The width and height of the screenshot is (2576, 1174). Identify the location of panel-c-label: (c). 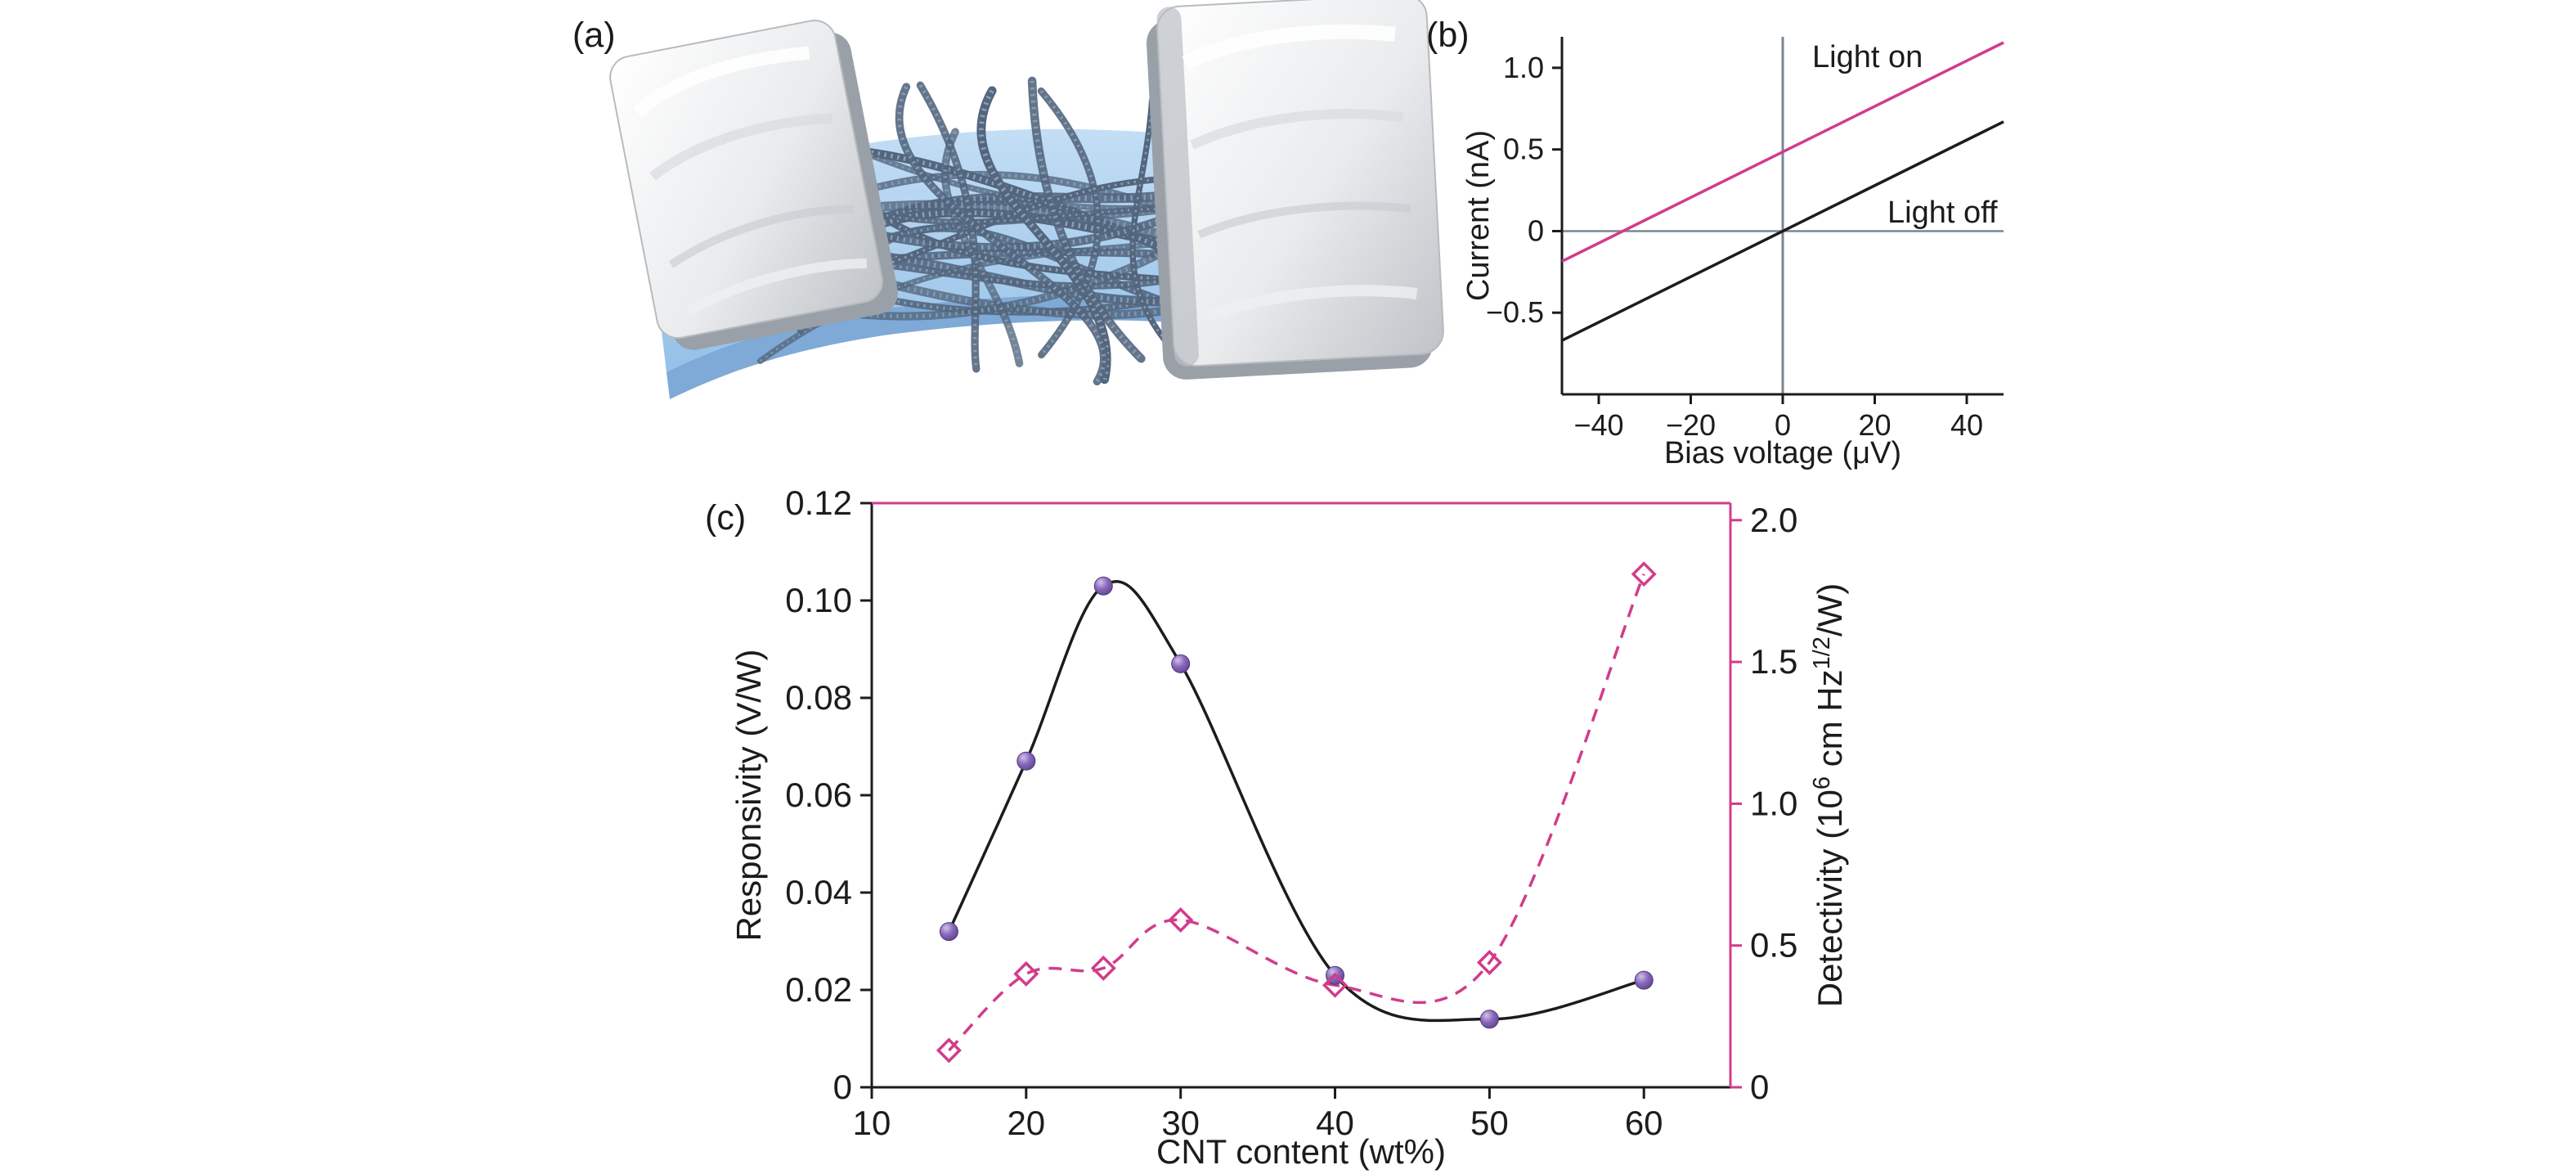
(726, 518).